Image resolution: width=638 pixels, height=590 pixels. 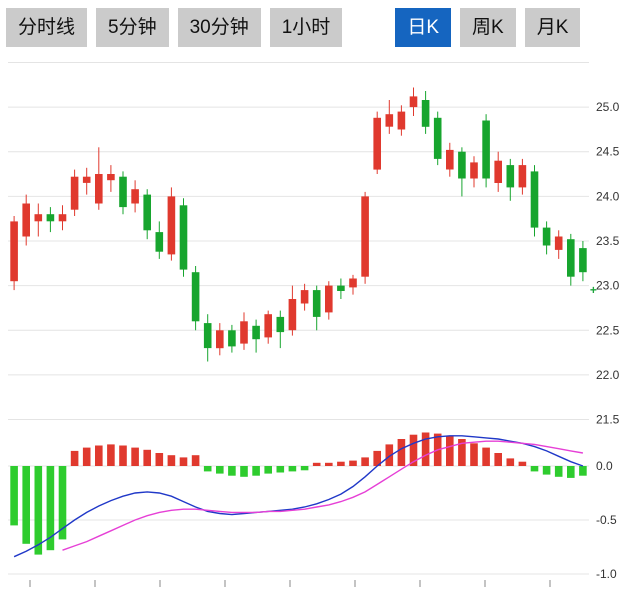 What do you see at coordinates (608, 286) in the screenshot?
I see `price-axis-label: 23.0` at bounding box center [608, 286].